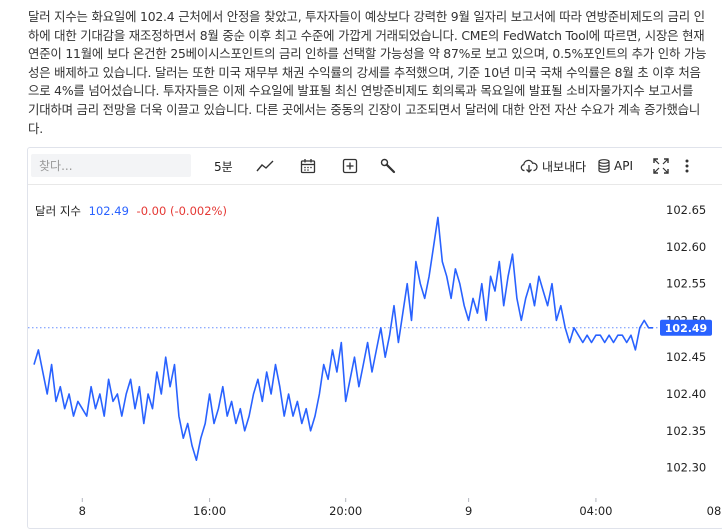  I want to click on interval-button: 5분, so click(223, 166).